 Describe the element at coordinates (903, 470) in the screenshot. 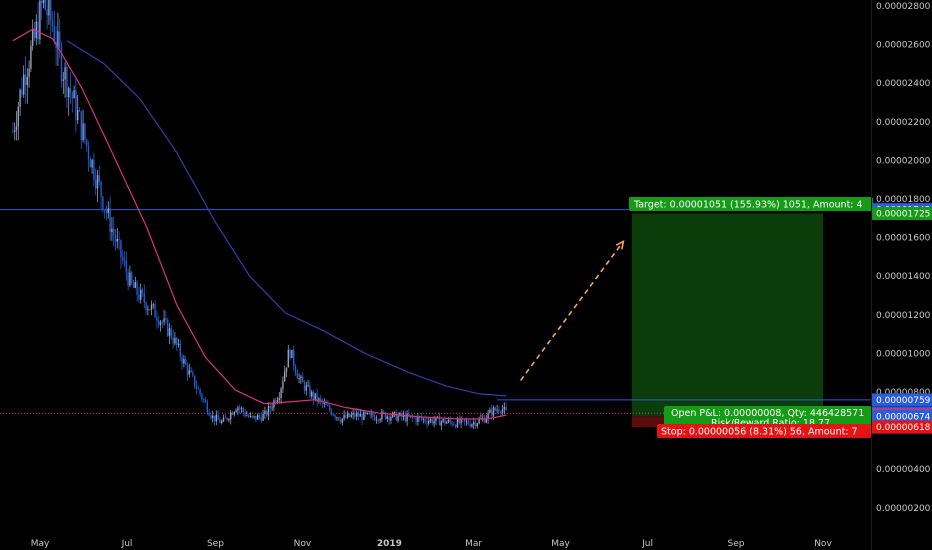

I see `price-tick-label: 0.00000400` at that location.